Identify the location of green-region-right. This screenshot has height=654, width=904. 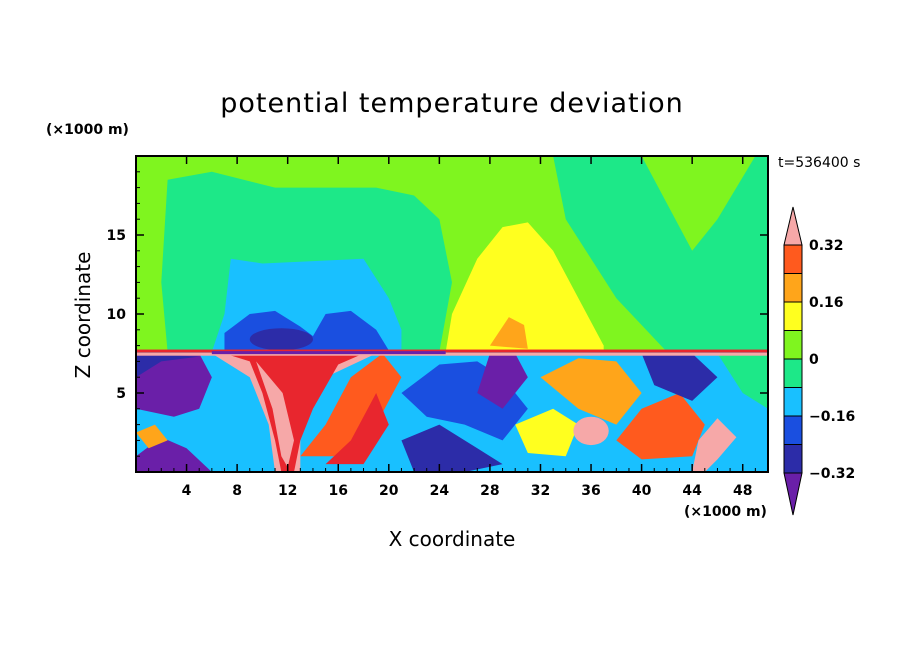
(742, 381).